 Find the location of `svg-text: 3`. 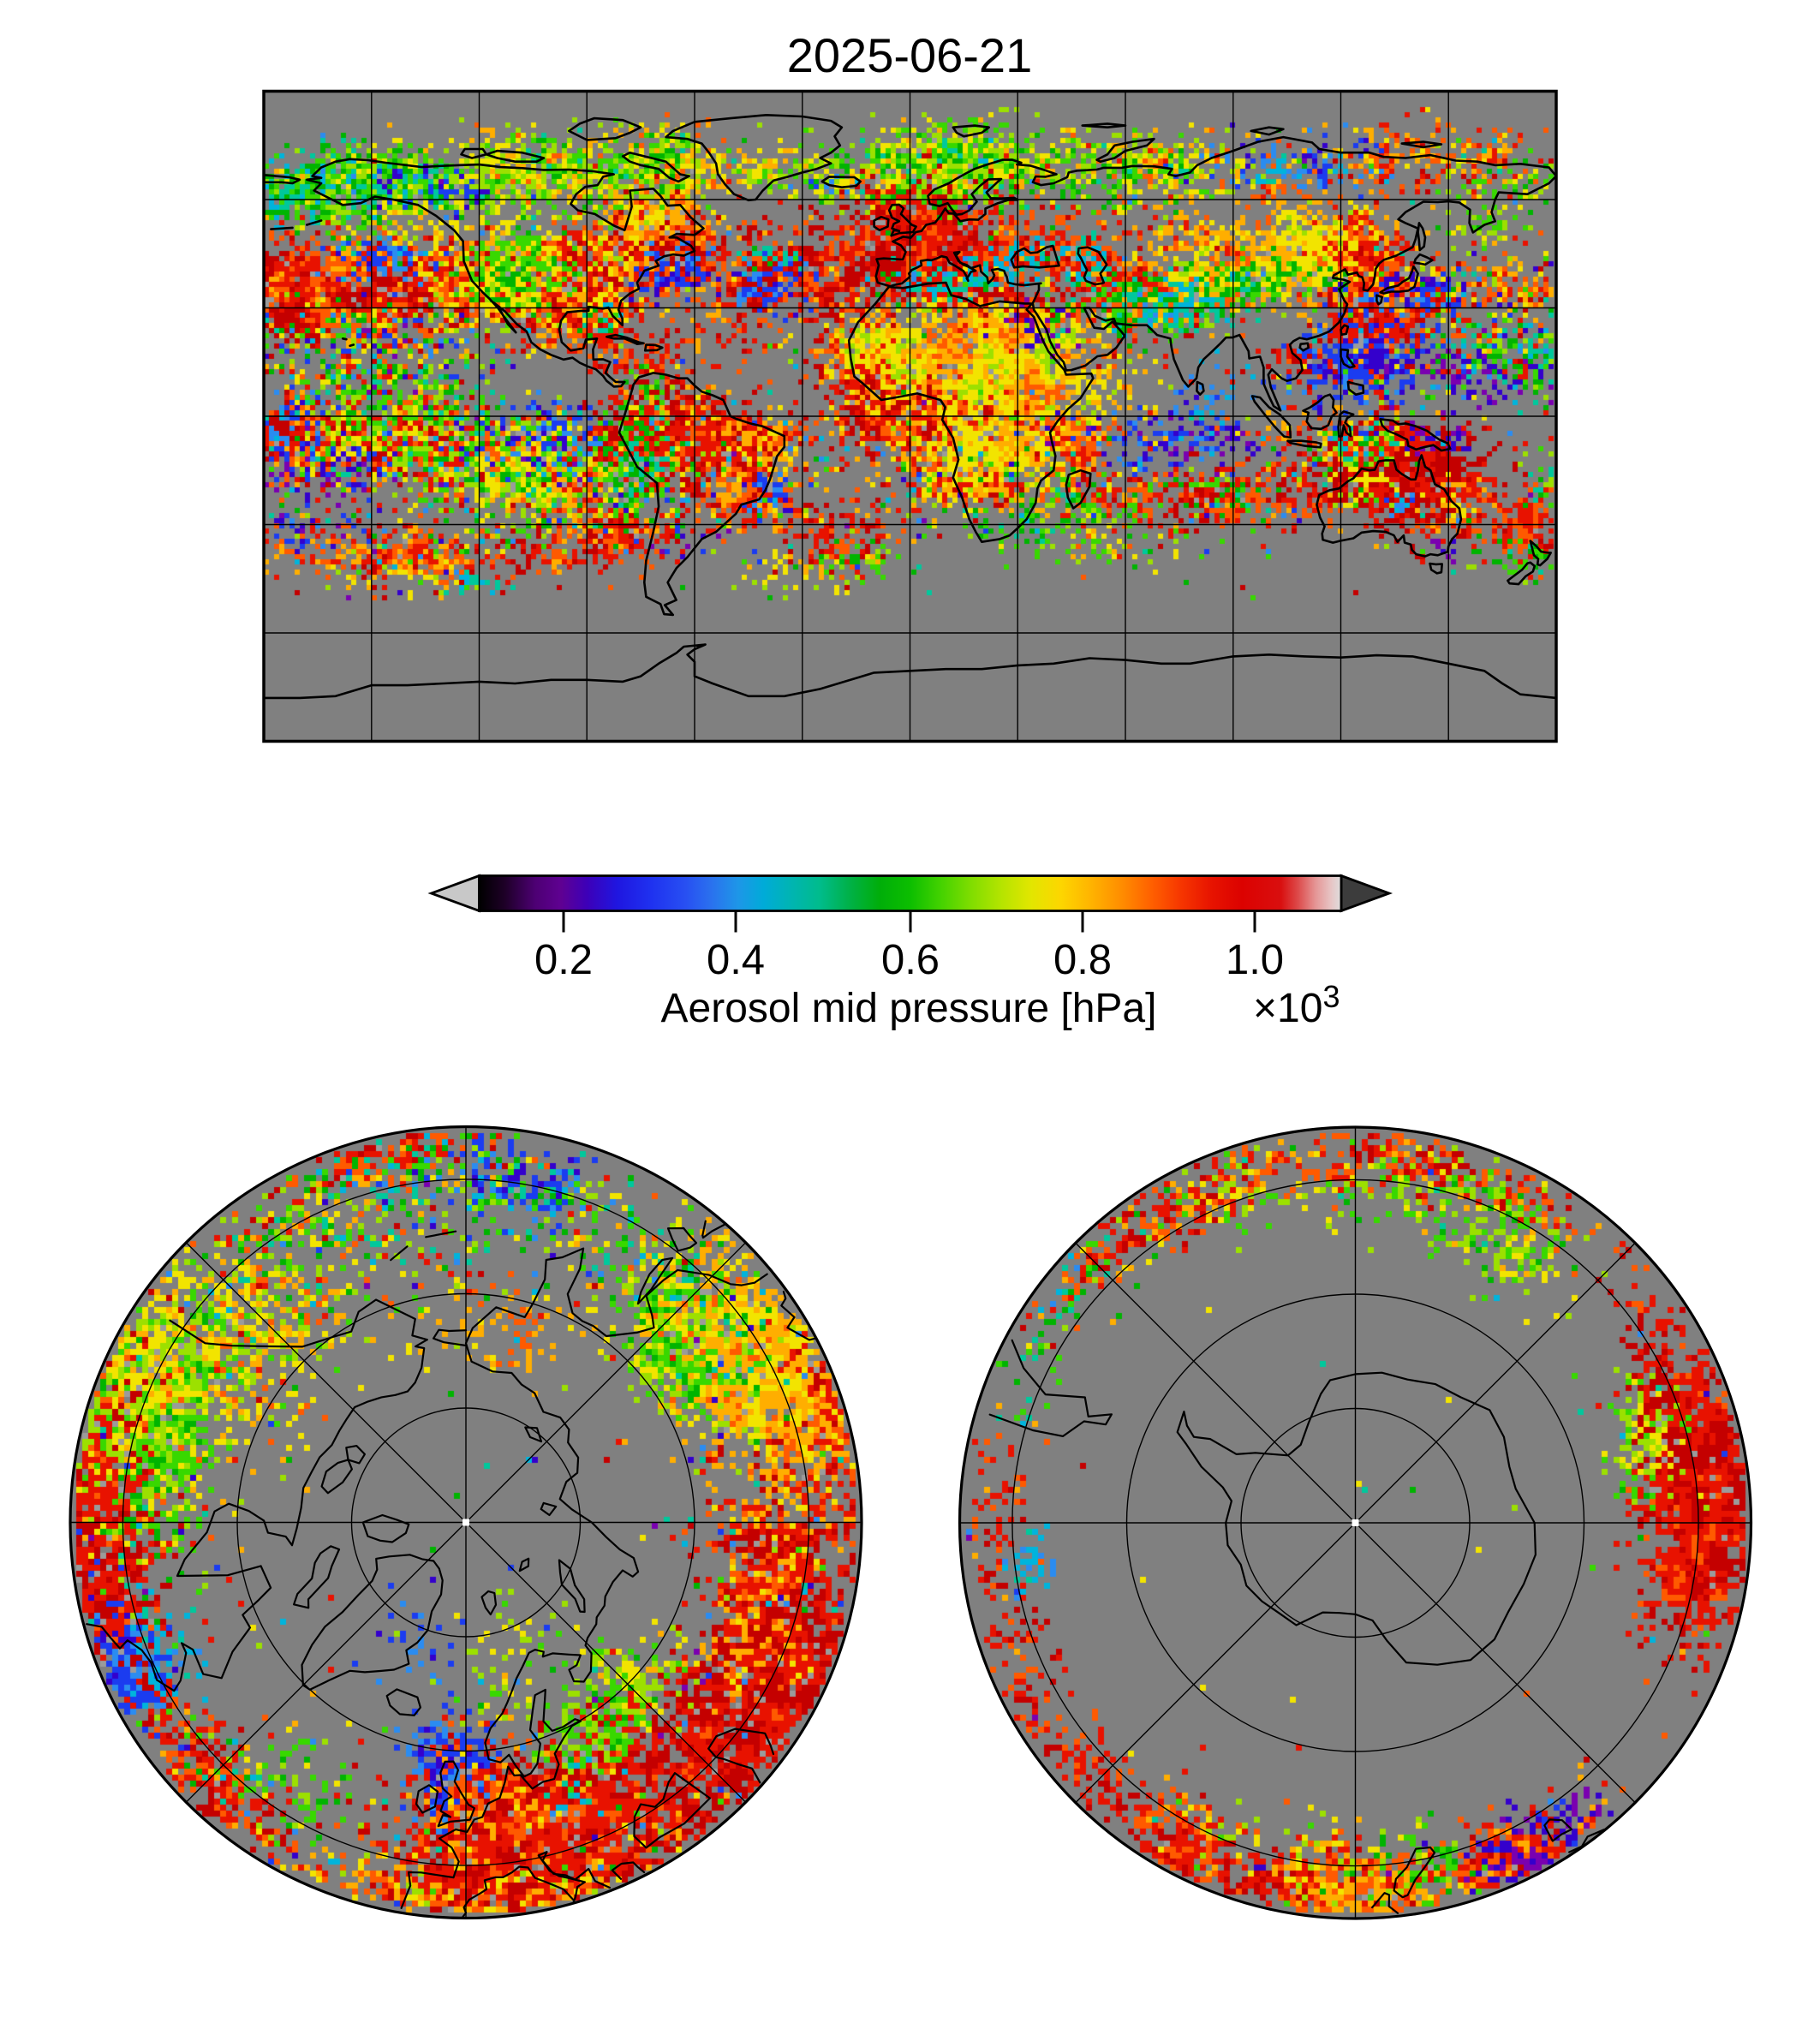

svg-text: 3 is located at coordinates (1331, 996).